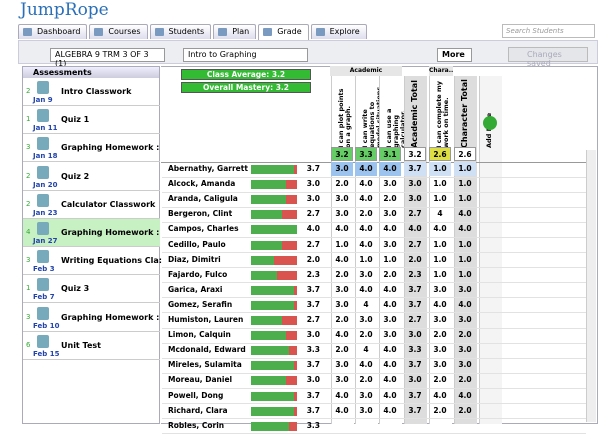 This screenshot has height=434, width=615. What do you see at coordinates (197, 244) in the screenshot?
I see `student-name: Cedillo, Paulo` at bounding box center [197, 244].